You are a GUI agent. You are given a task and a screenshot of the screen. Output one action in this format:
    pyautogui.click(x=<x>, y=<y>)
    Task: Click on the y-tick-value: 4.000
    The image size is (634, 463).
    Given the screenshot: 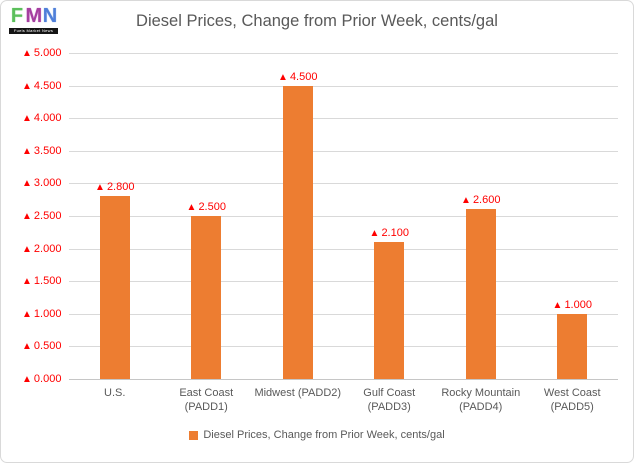 What is the action you would take?
    pyautogui.click(x=47, y=118)
    